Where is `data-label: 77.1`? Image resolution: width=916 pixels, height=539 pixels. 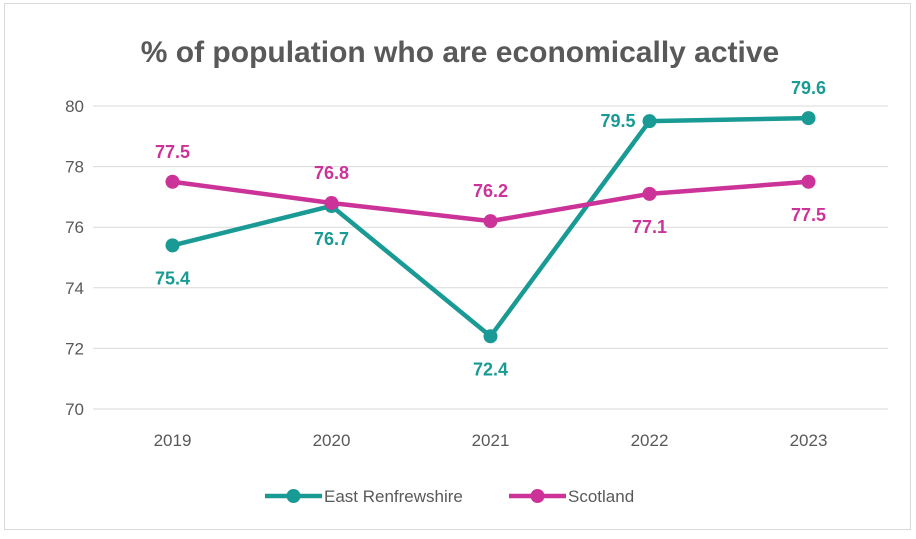
data-label: 77.1 is located at coordinates (649, 227).